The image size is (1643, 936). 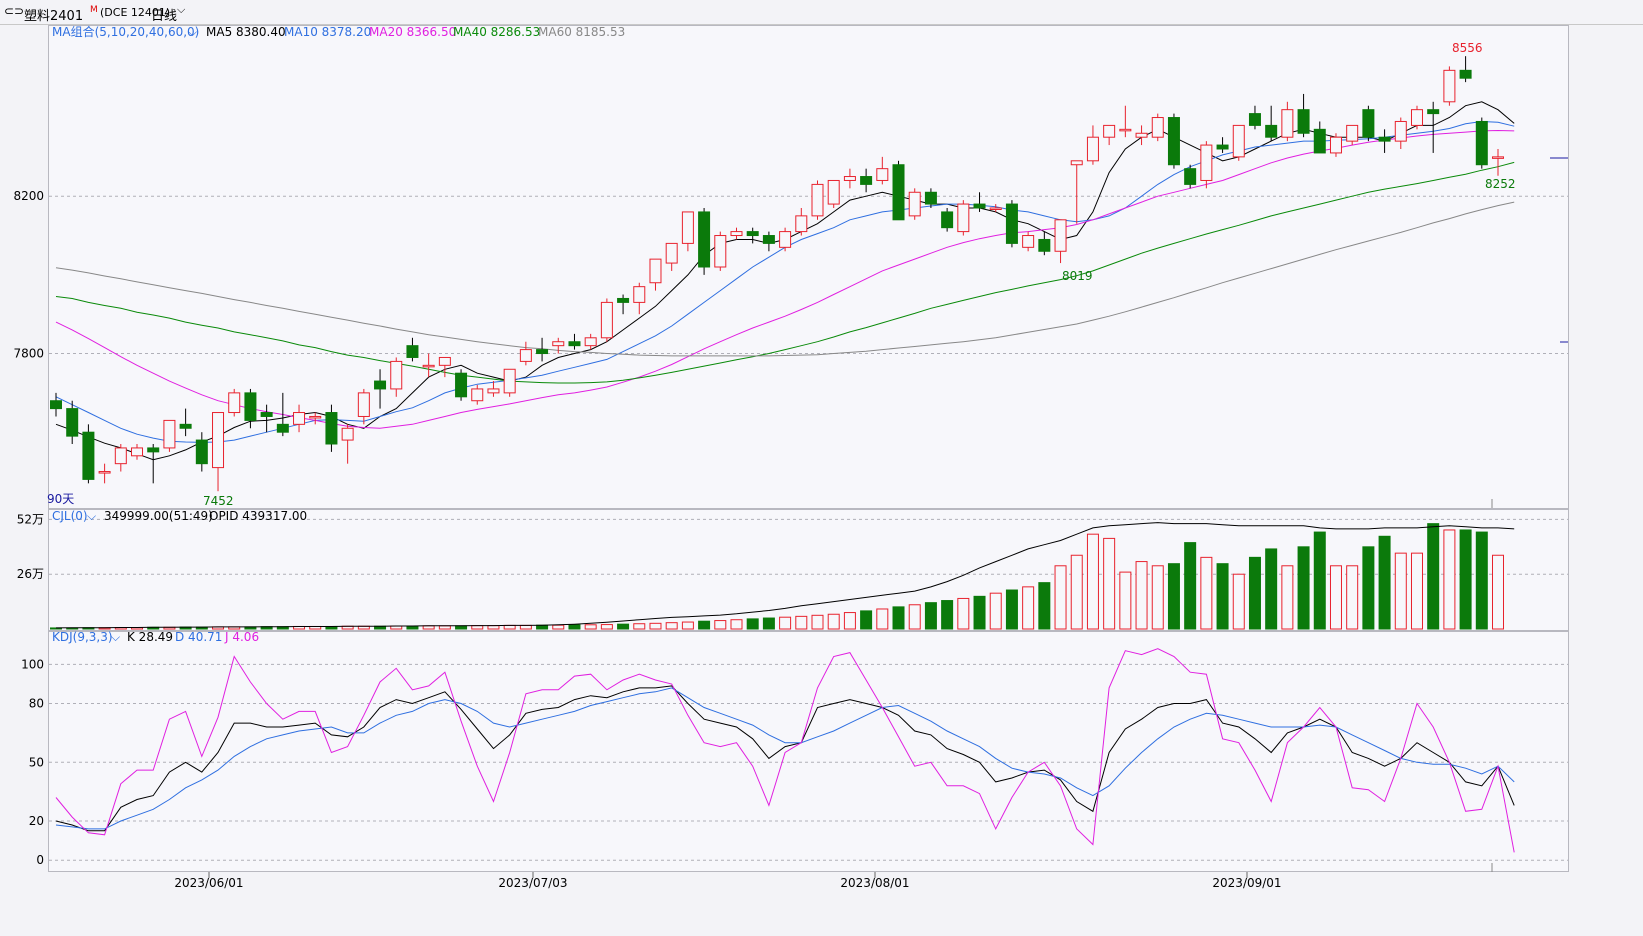 What do you see at coordinates (82, 637) in the screenshot?
I see `kdj-indicator-label: KDJ(9,3,3)` at bounding box center [82, 637].